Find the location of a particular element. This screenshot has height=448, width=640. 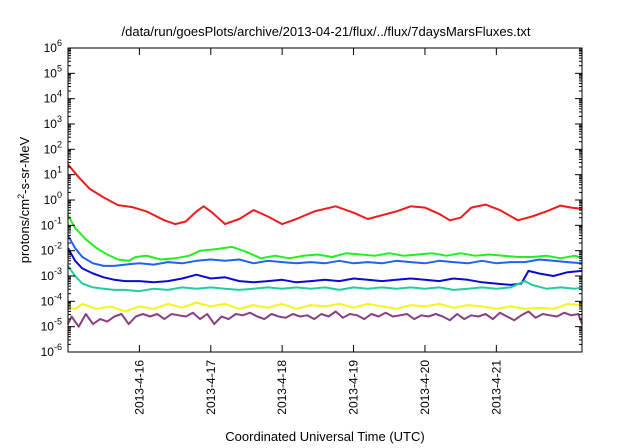

x-tick-label: 2013-4-16 is located at coordinates (139, 387).